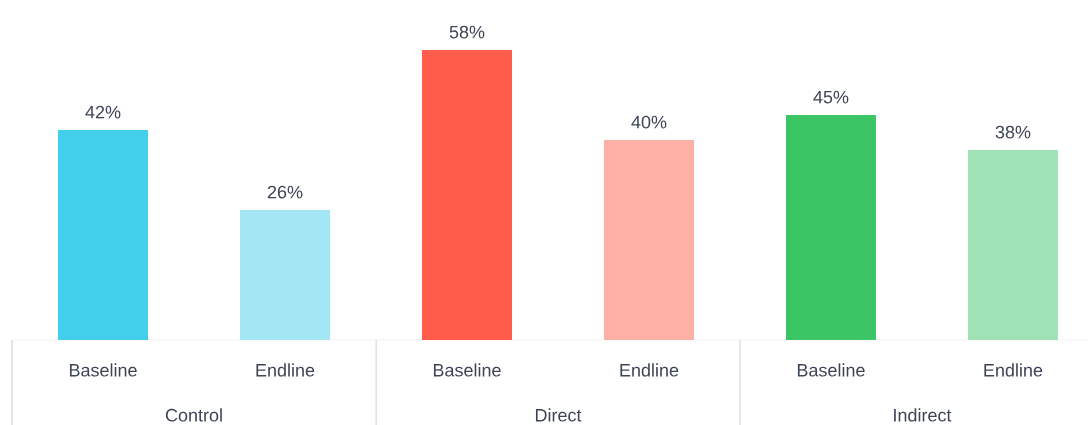 This screenshot has width=1088, height=425. What do you see at coordinates (923, 415) in the screenshot?
I see `text: Indirect` at bounding box center [923, 415].